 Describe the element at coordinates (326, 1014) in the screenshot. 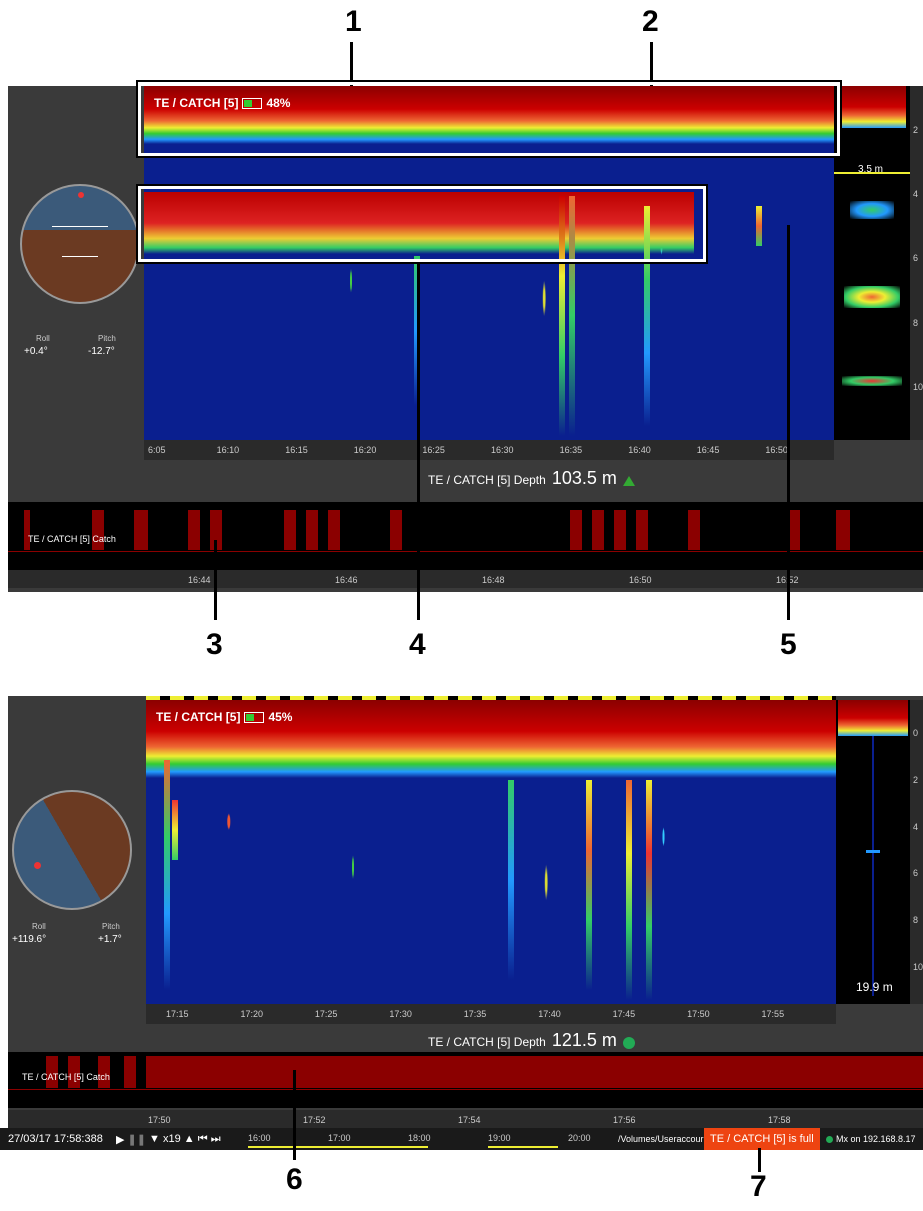

I see `tick-label: 17:25` at that location.